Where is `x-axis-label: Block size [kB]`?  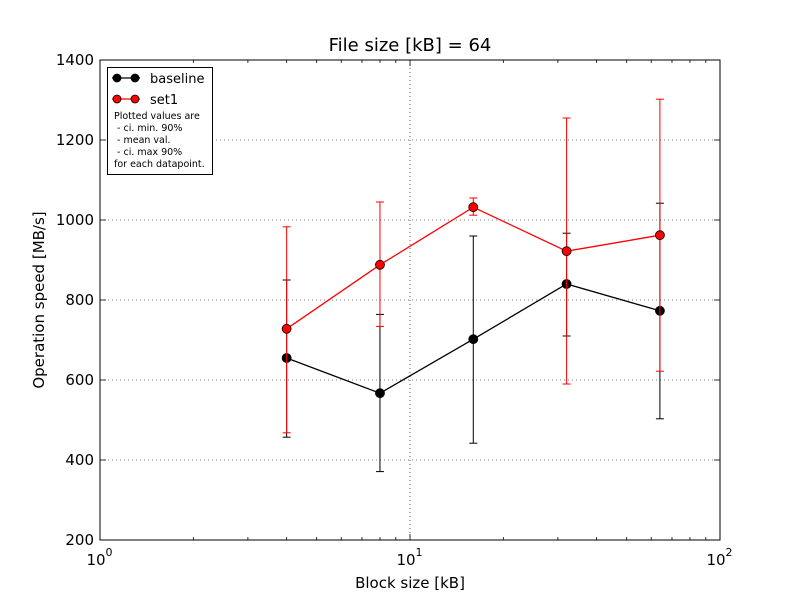
x-axis-label: Block size [kB] is located at coordinates (410, 583).